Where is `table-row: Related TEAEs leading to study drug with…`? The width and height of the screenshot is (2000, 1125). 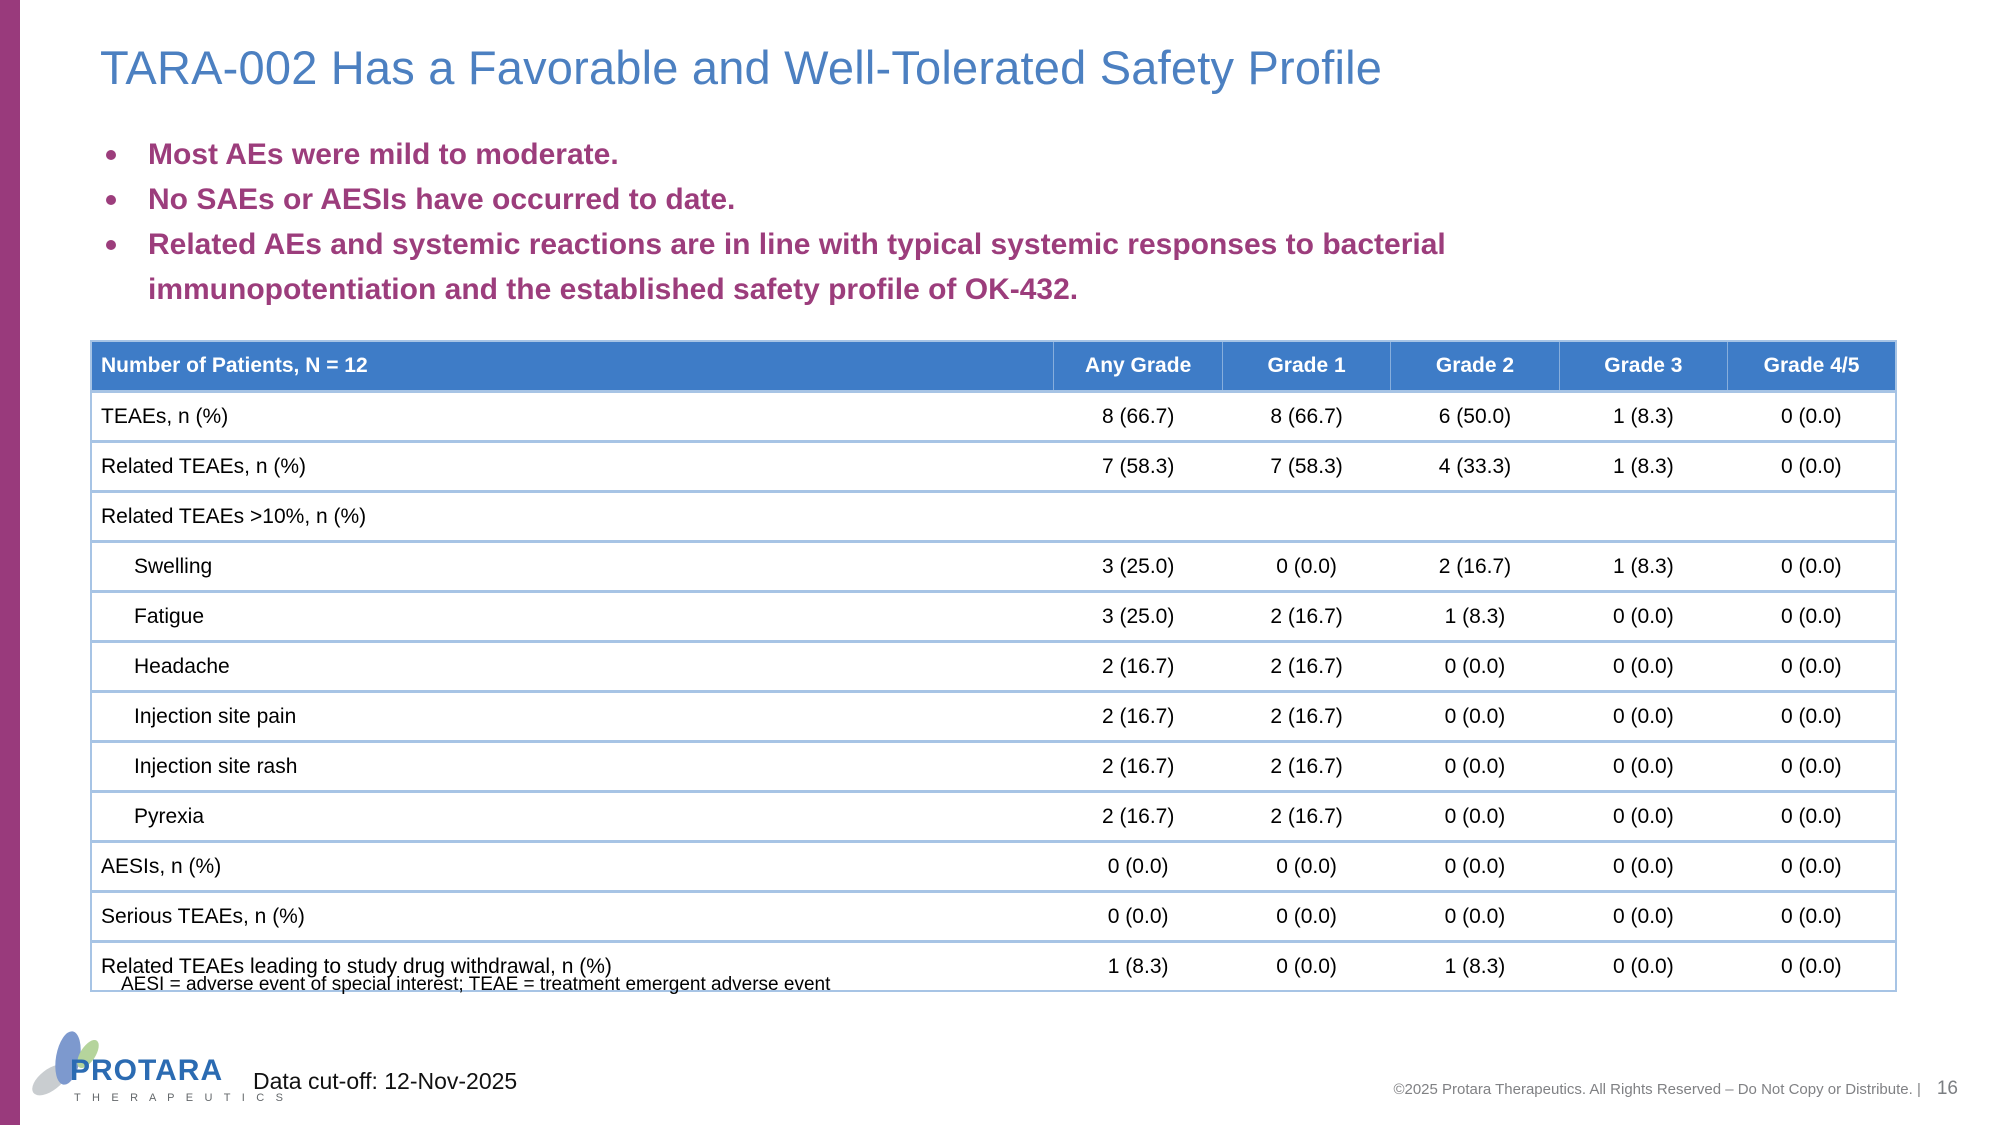
table-row: Related TEAEs leading to study drug with… is located at coordinates (993, 965).